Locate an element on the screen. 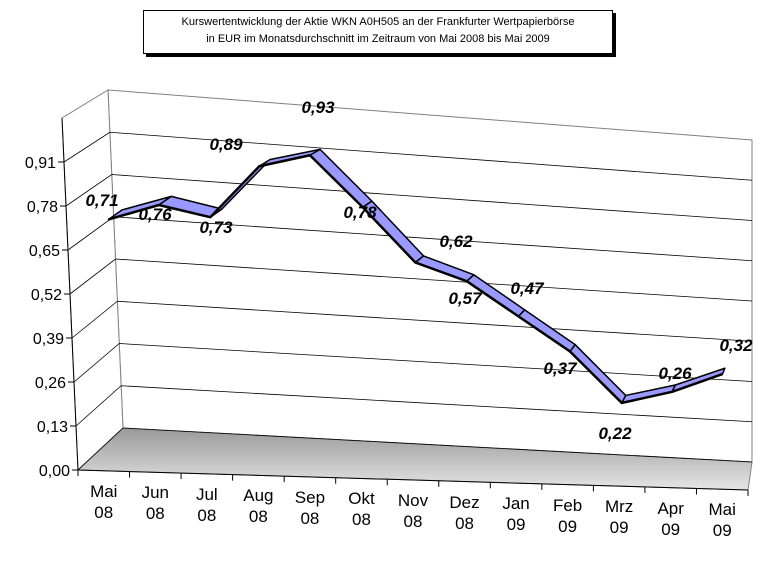 Image resolution: width=761 pixels, height=569 pixels. value-label: 0,22 is located at coordinates (615, 433).